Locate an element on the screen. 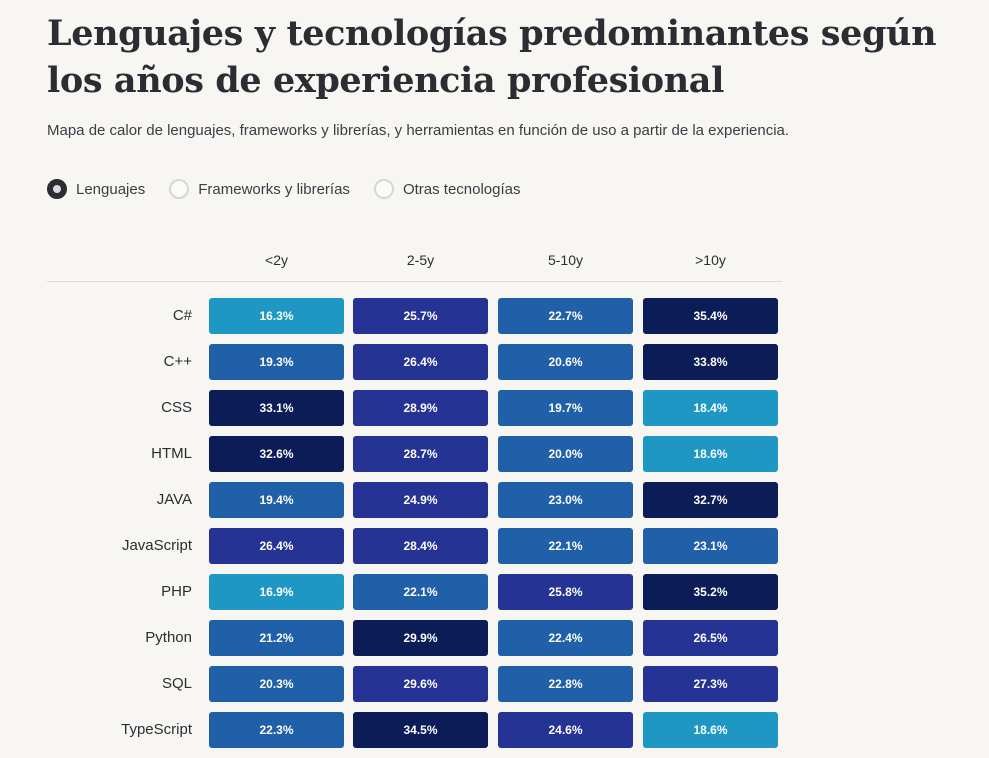 The width and height of the screenshot is (989, 758). heatmap-cell: 32.6% is located at coordinates (276, 454).